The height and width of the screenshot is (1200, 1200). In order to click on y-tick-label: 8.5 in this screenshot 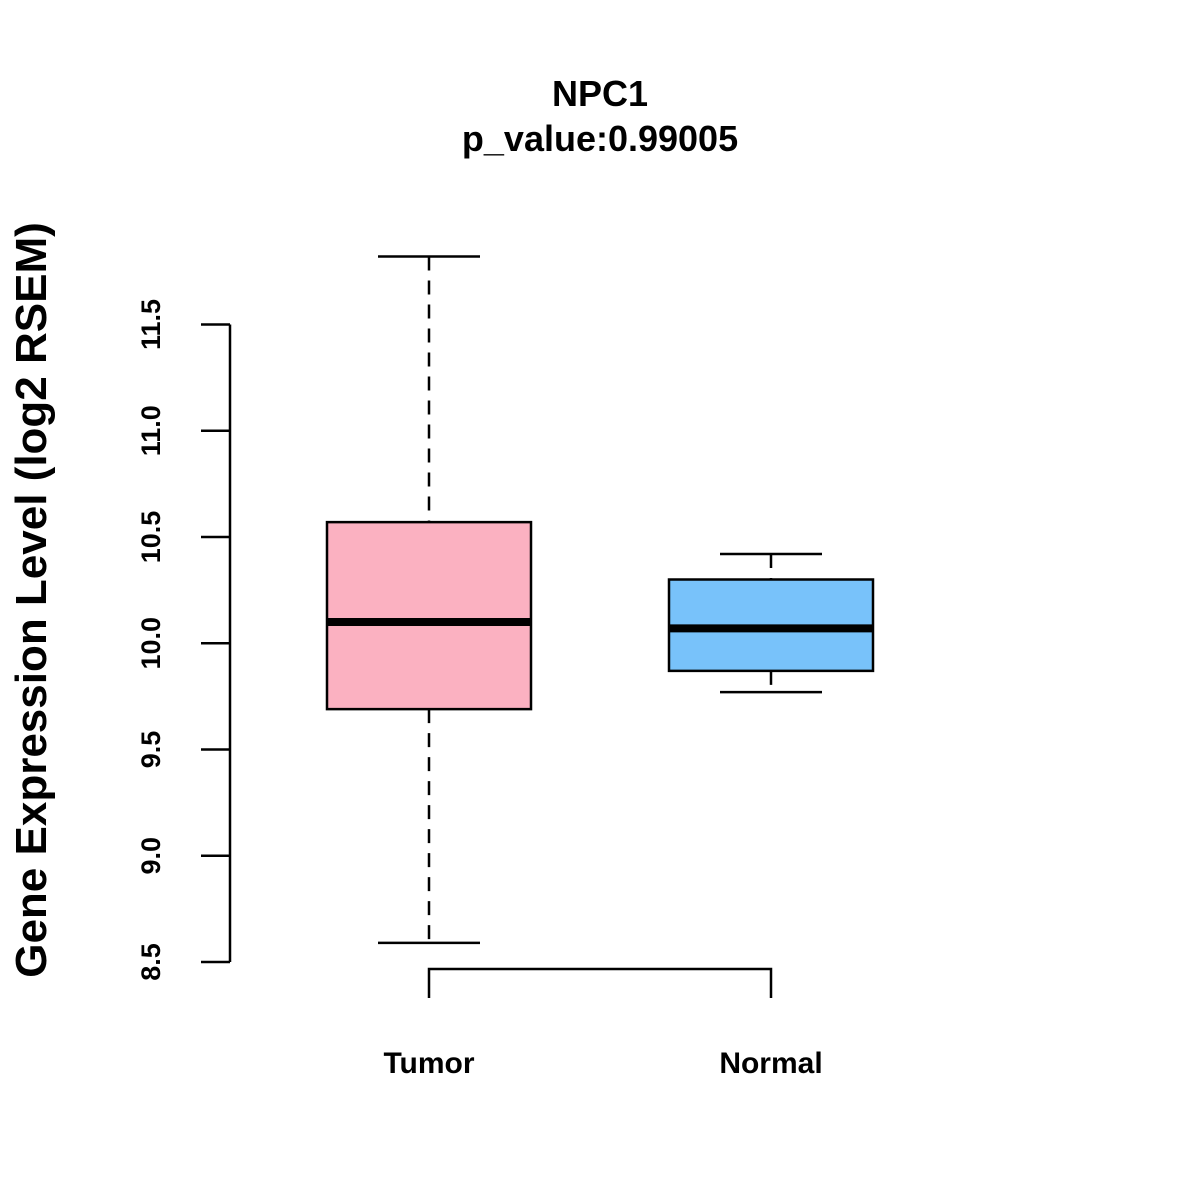, I will do `click(151, 962)`.